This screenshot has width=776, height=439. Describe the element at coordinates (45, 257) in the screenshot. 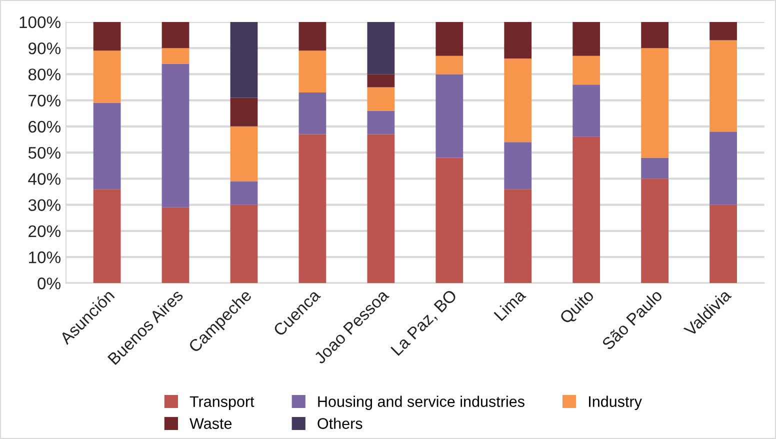

I see `y-tick-label: 10%` at that location.